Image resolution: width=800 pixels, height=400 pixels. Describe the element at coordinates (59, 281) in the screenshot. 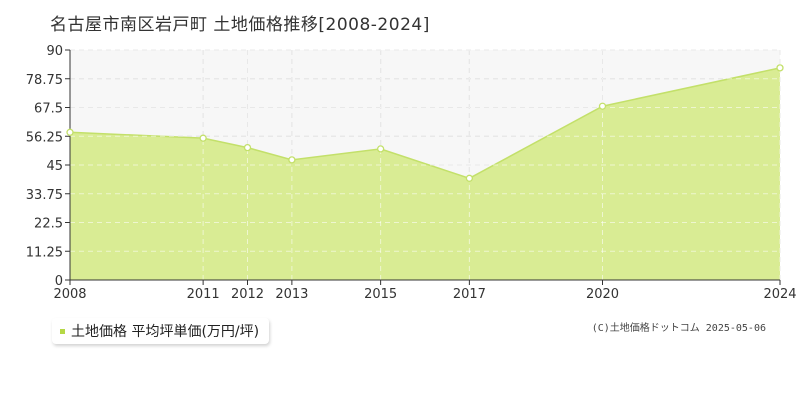

I see `y-tick-label: 0` at that location.